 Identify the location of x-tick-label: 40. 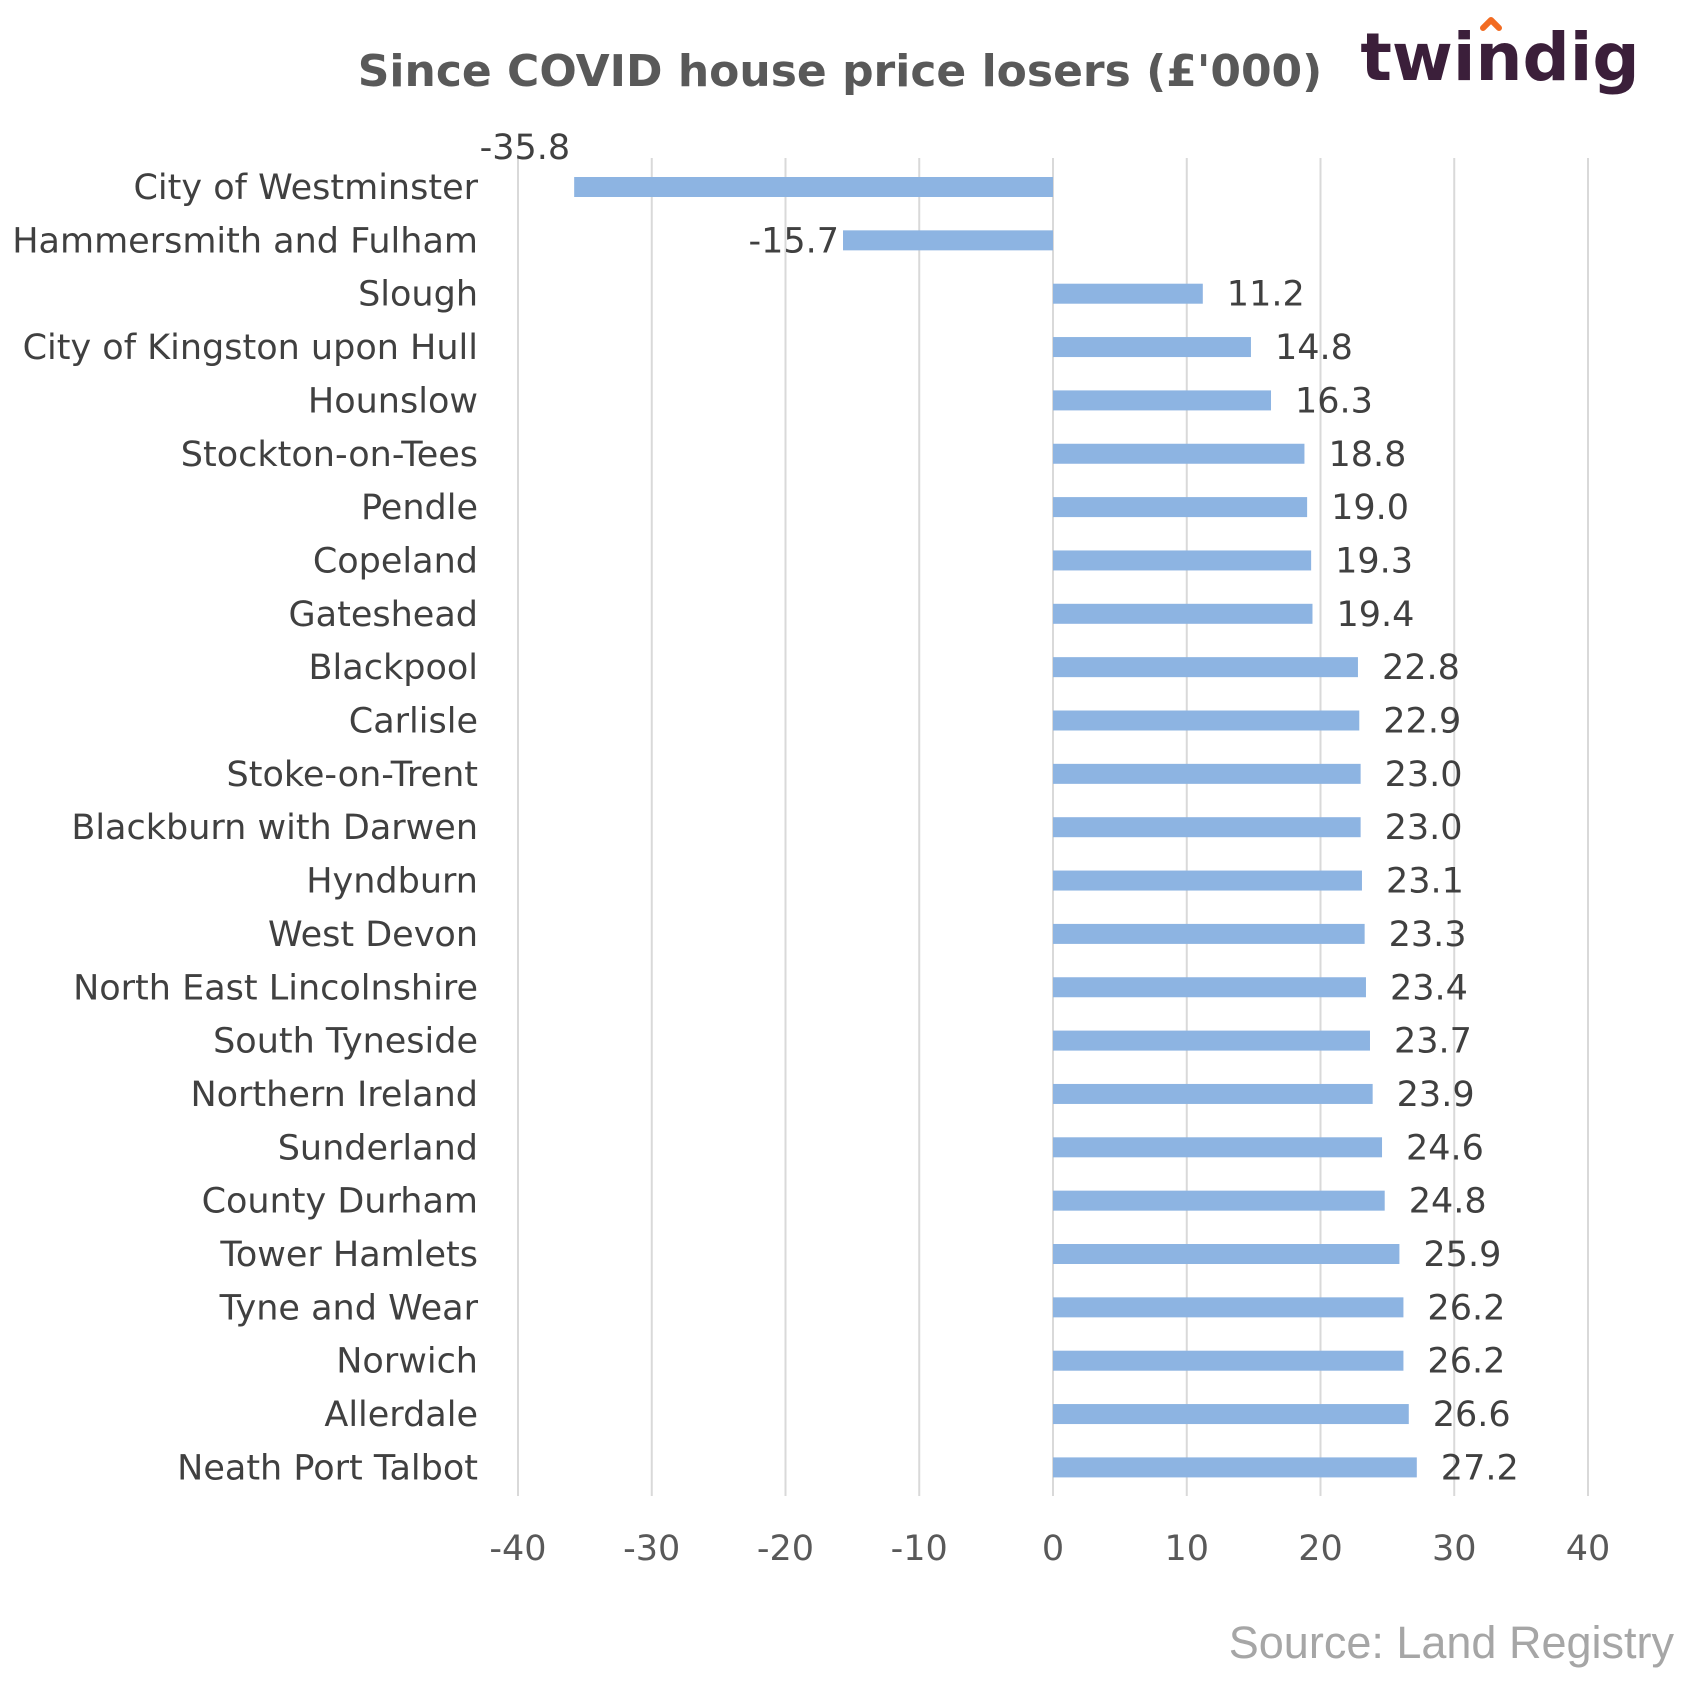
(1588, 1549).